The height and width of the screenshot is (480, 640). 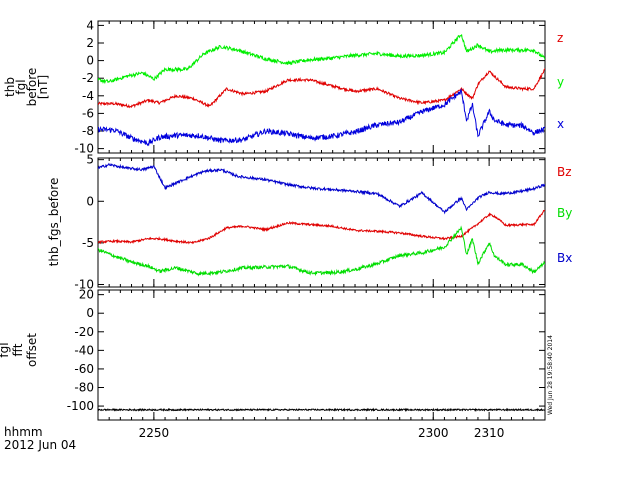 What do you see at coordinates (90, 160) in the screenshot?
I see `y-tick-label: 5` at bounding box center [90, 160].